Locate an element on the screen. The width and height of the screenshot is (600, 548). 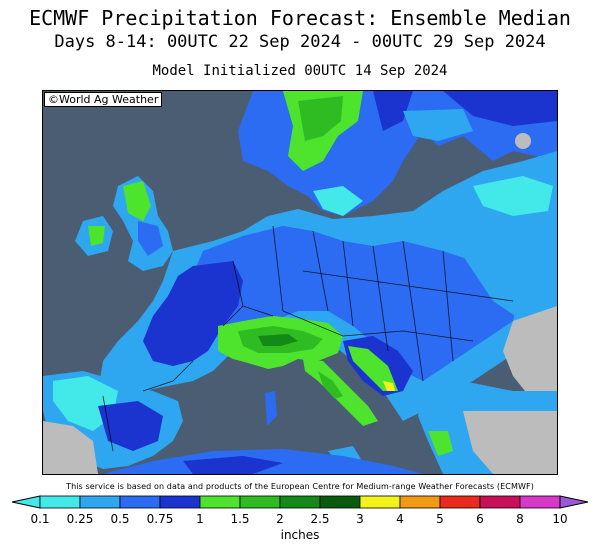
british-isles is located at coordinates (124, 223).